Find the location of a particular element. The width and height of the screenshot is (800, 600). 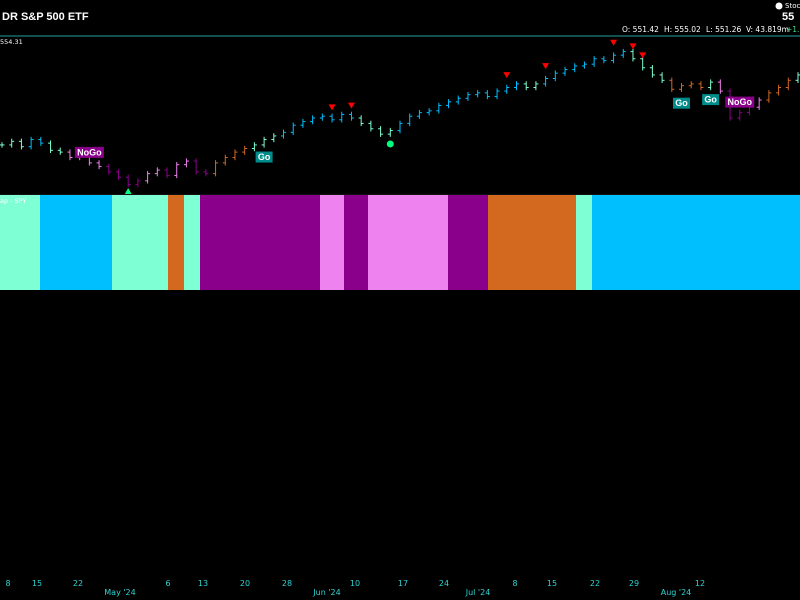

panel-label: ap - SPY is located at coordinates (13, 201).